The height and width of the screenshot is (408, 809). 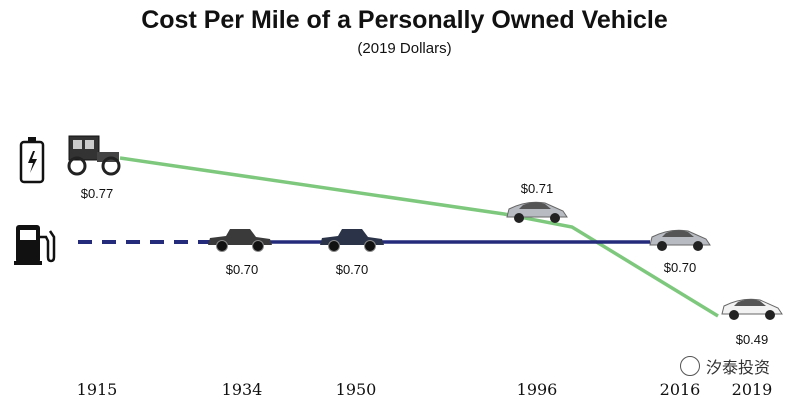 What do you see at coordinates (680, 389) in the screenshot?
I see `x-tick-label: 2016` at bounding box center [680, 389].